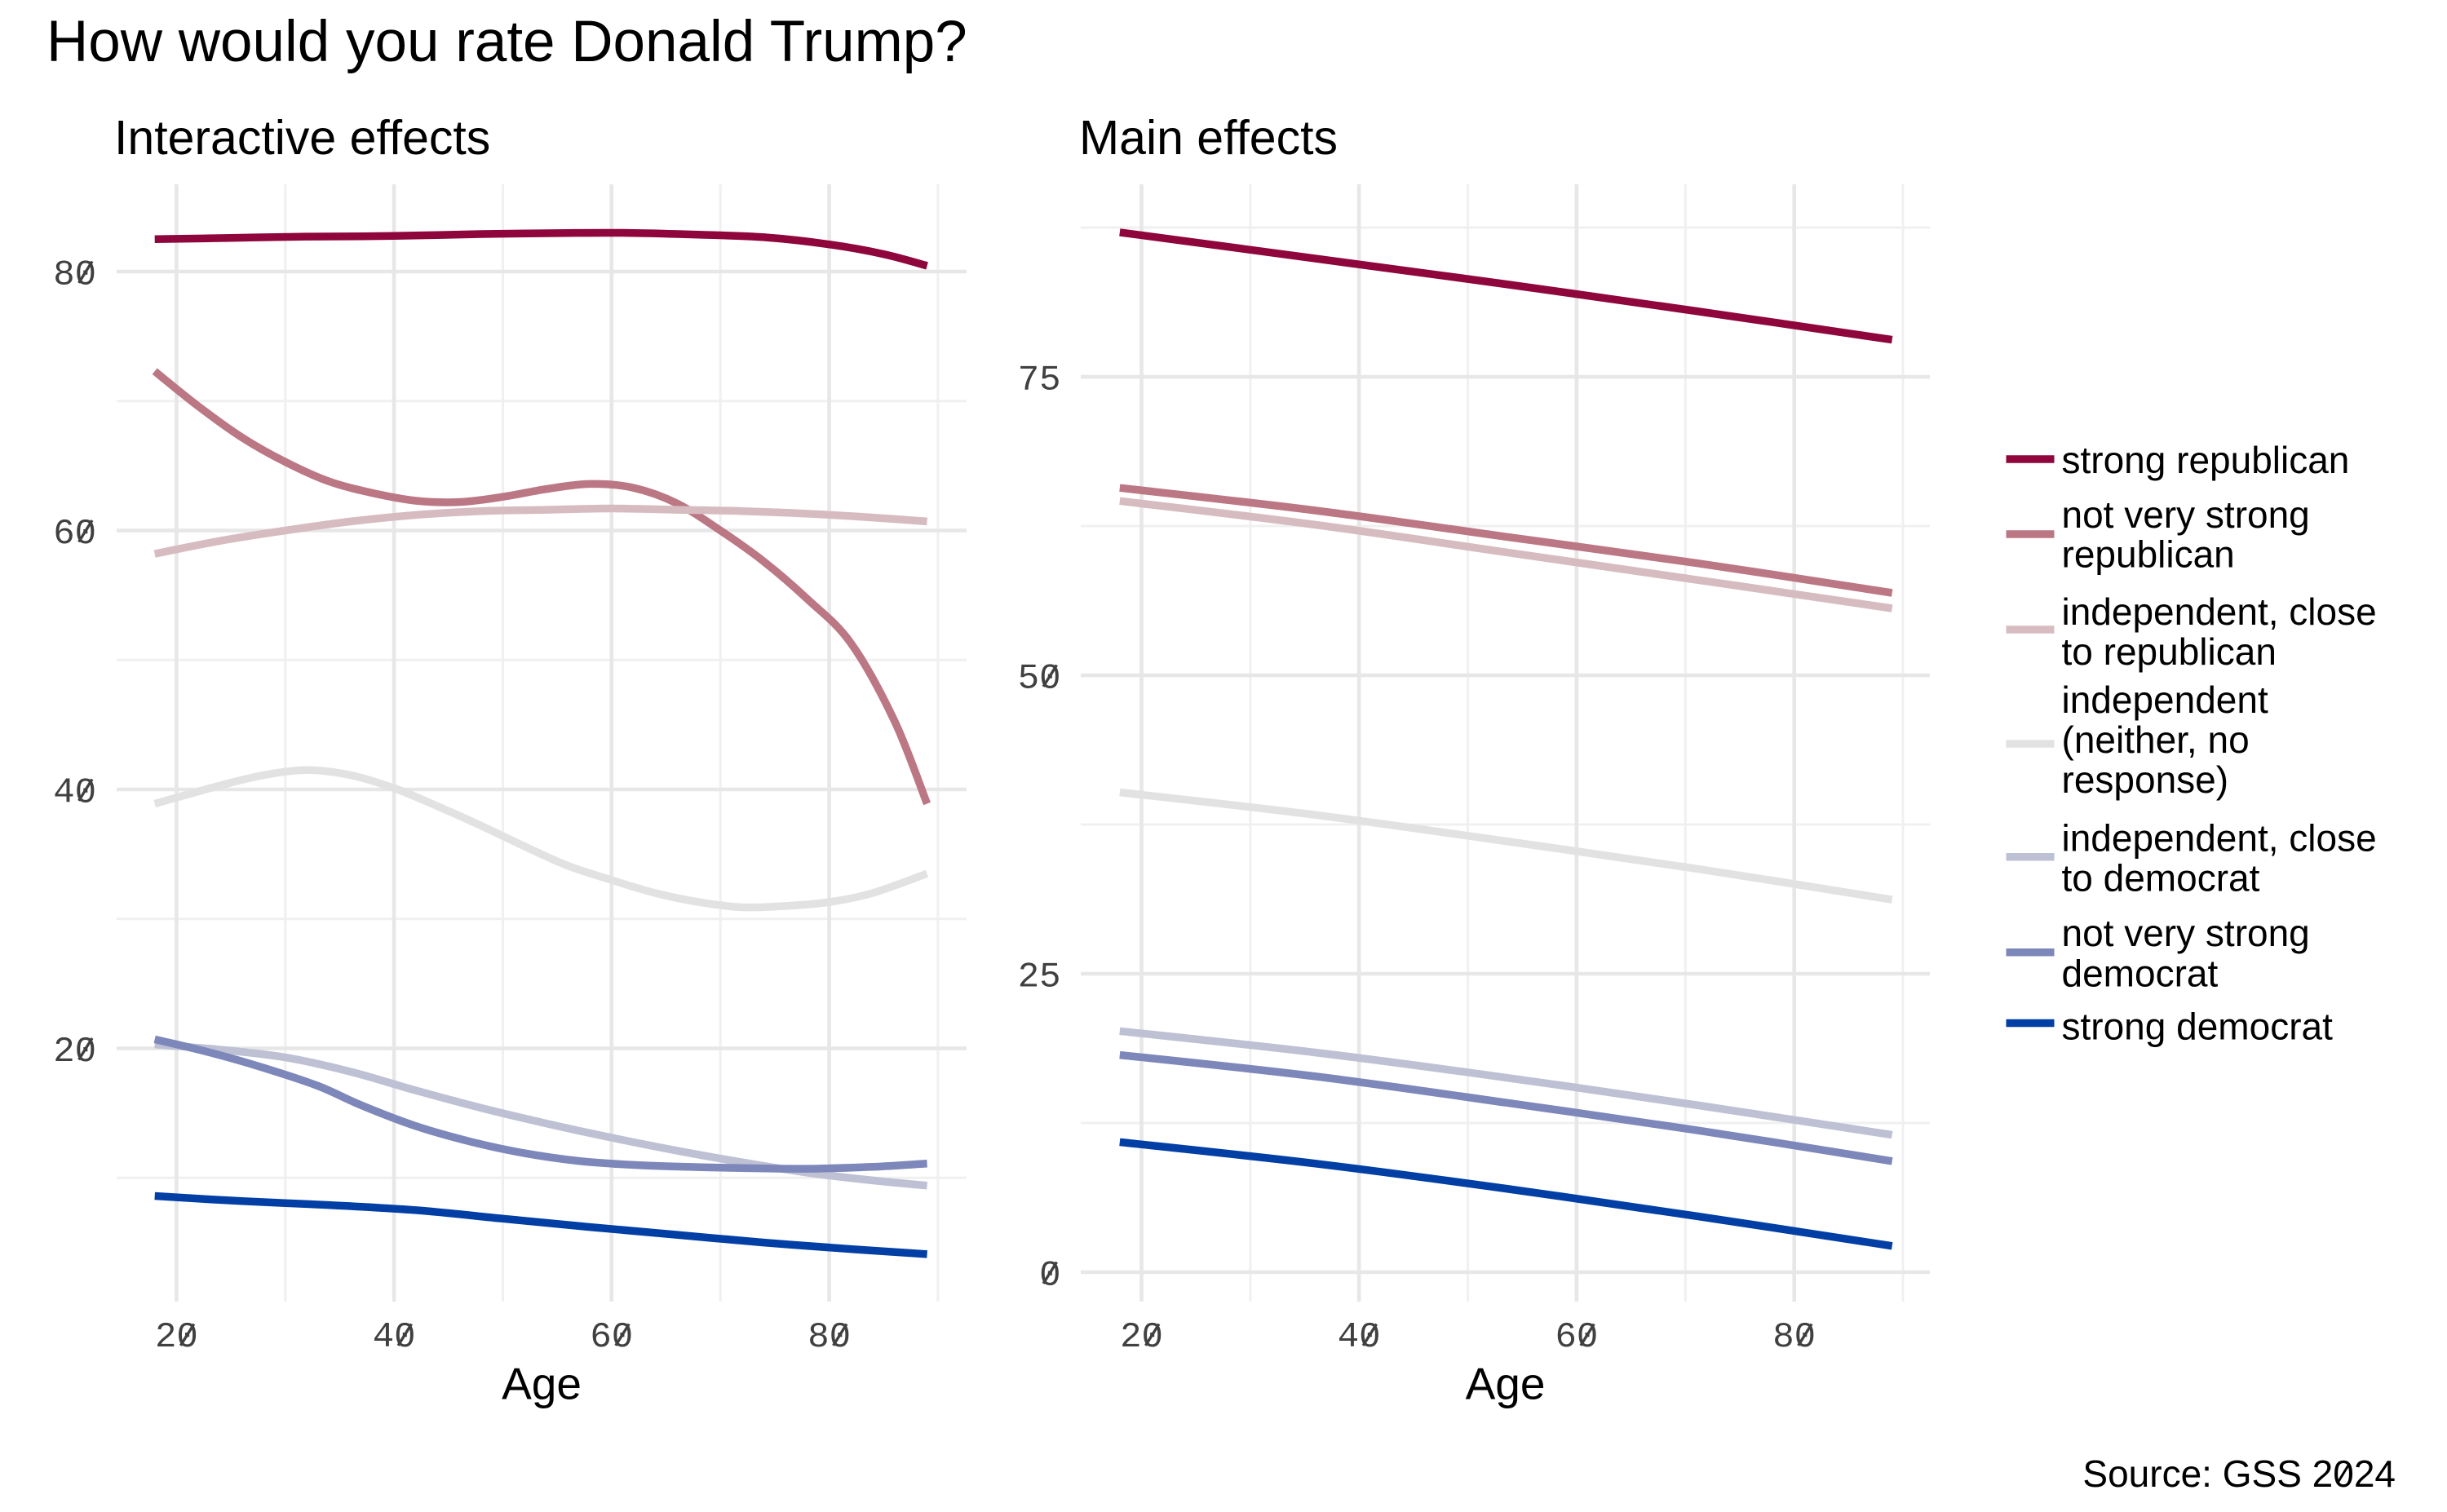  Describe the element at coordinates (1208, 138) in the screenshot. I see `svg-text: Main effects` at that location.